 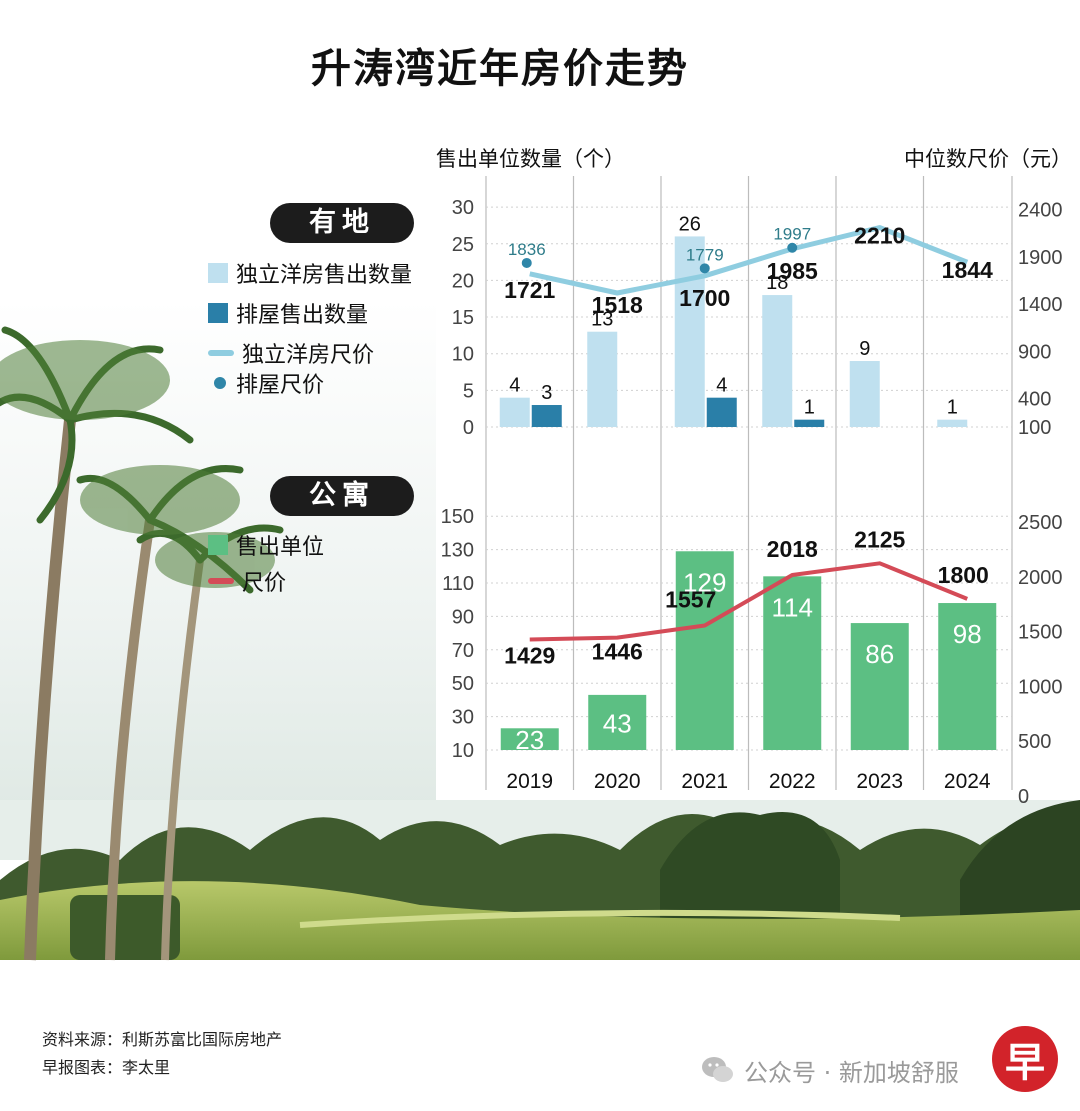 I want to click on data-label-condo-psf: 1800, so click(x=963, y=575).